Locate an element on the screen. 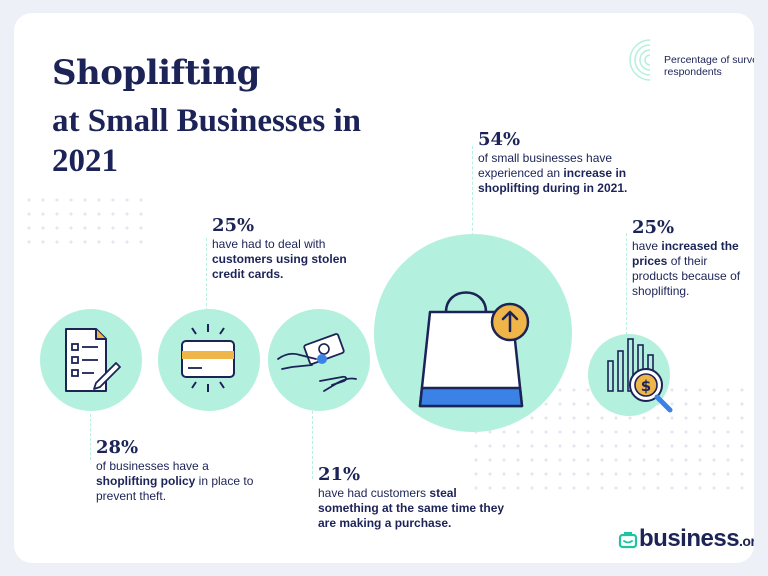 Image resolution: width=768 pixels, height=576 pixels. stat-bold-text: customers using stolen credit cards. is located at coordinates (279, 266).